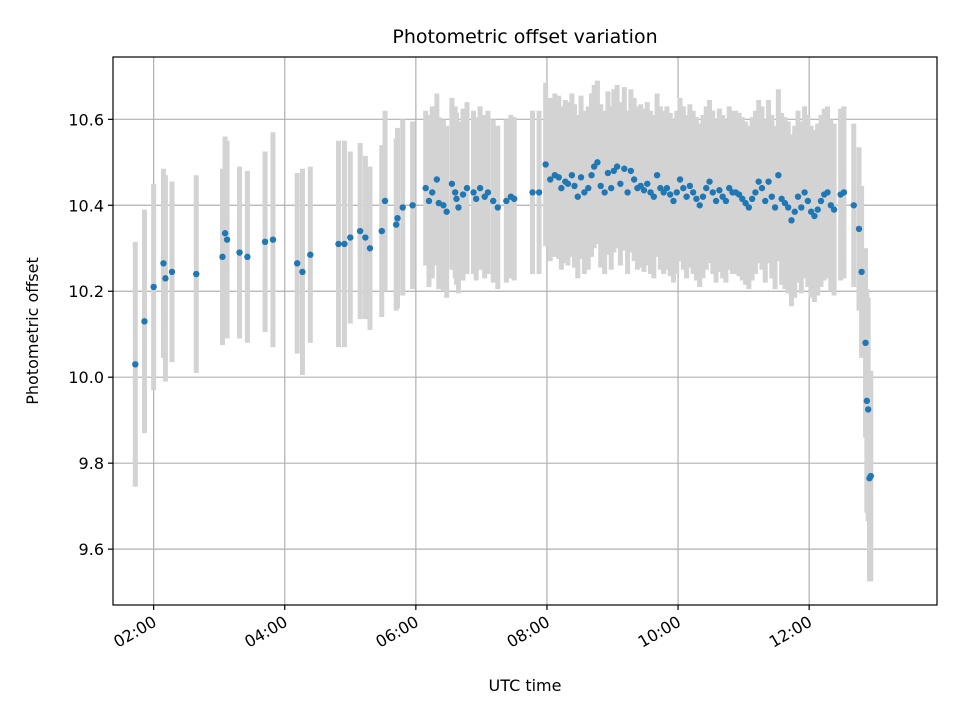 Image resolution: width=960 pixels, height=720 pixels. I want to click on y-tick-label: 10.6, so click(86, 119).